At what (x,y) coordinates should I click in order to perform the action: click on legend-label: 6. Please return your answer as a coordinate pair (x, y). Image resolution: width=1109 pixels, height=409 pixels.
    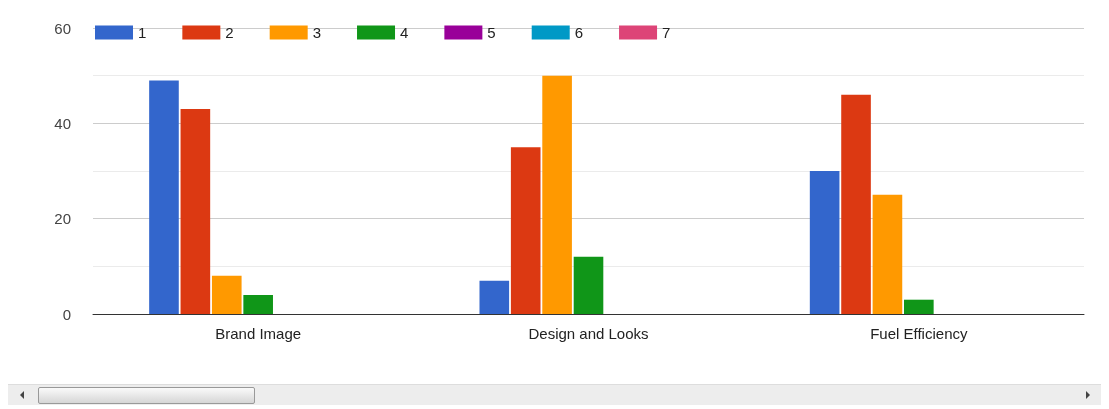
    Looking at the image, I should click on (579, 32).